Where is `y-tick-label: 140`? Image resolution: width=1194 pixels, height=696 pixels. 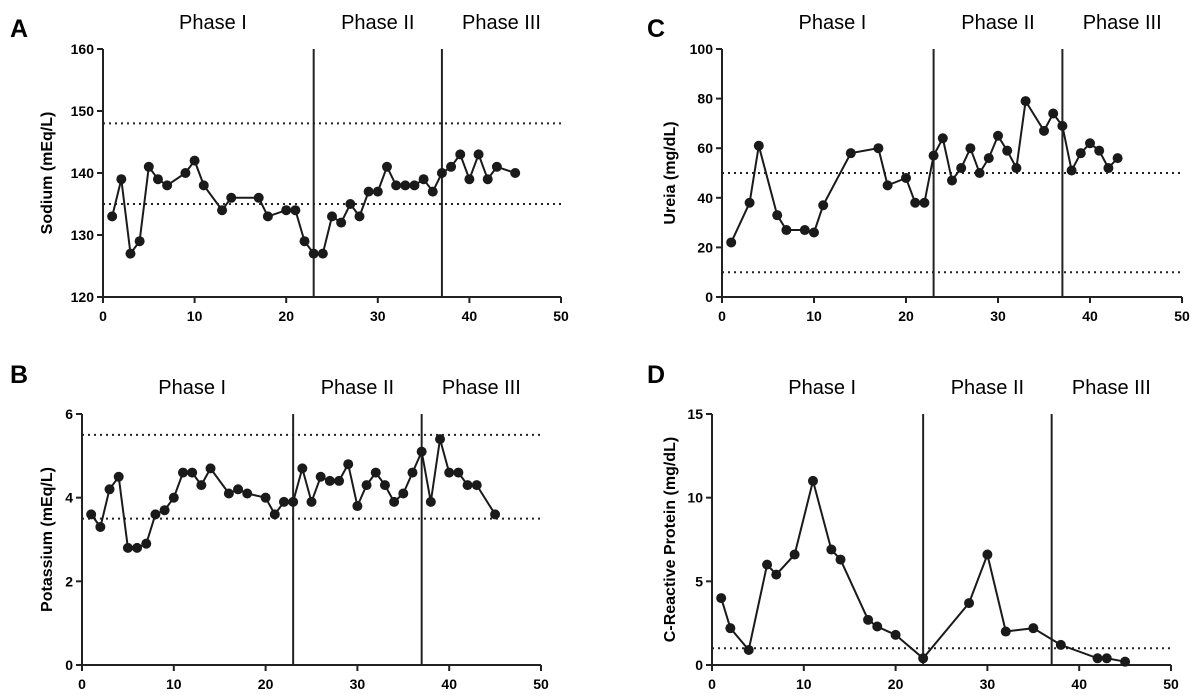
y-tick-label: 140 is located at coordinates (83, 173).